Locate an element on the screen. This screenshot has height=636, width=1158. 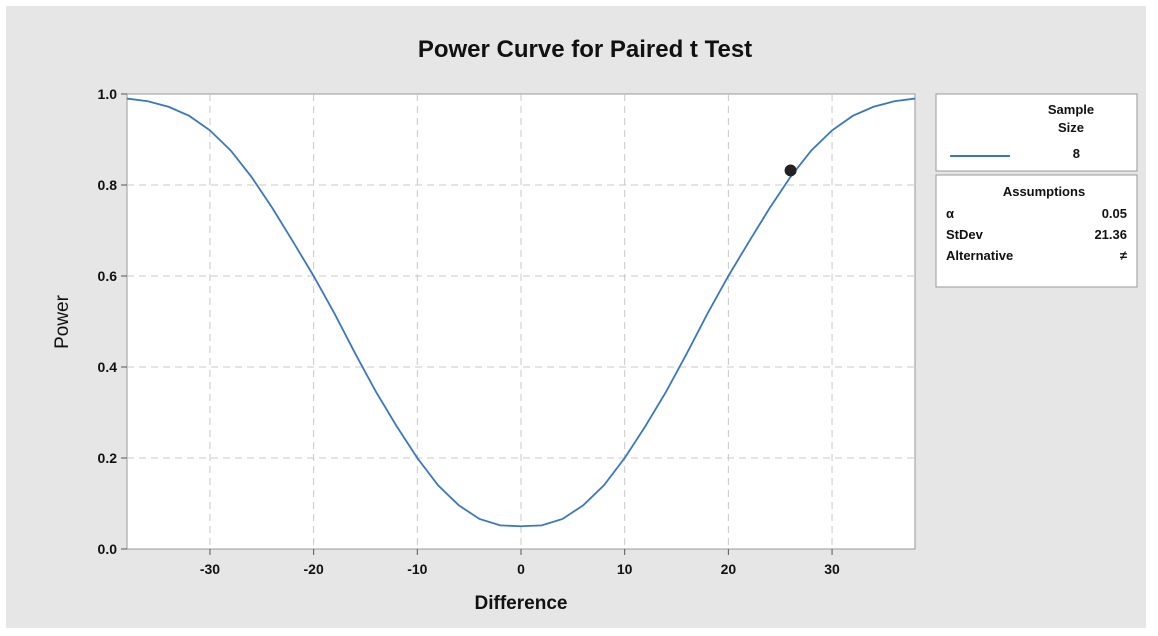
y-tick-label: 0.0 is located at coordinates (108, 549).